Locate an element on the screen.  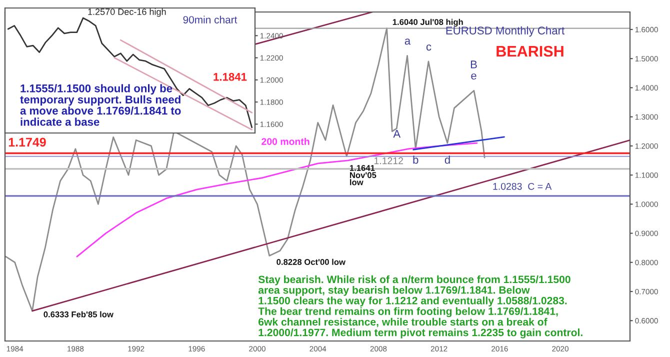
annotation: 1.1555/1.1500 should only be temporary support. Bulls need a move above 1.1769/1.1841 to indicate a base is located at coordinates (100, 105).